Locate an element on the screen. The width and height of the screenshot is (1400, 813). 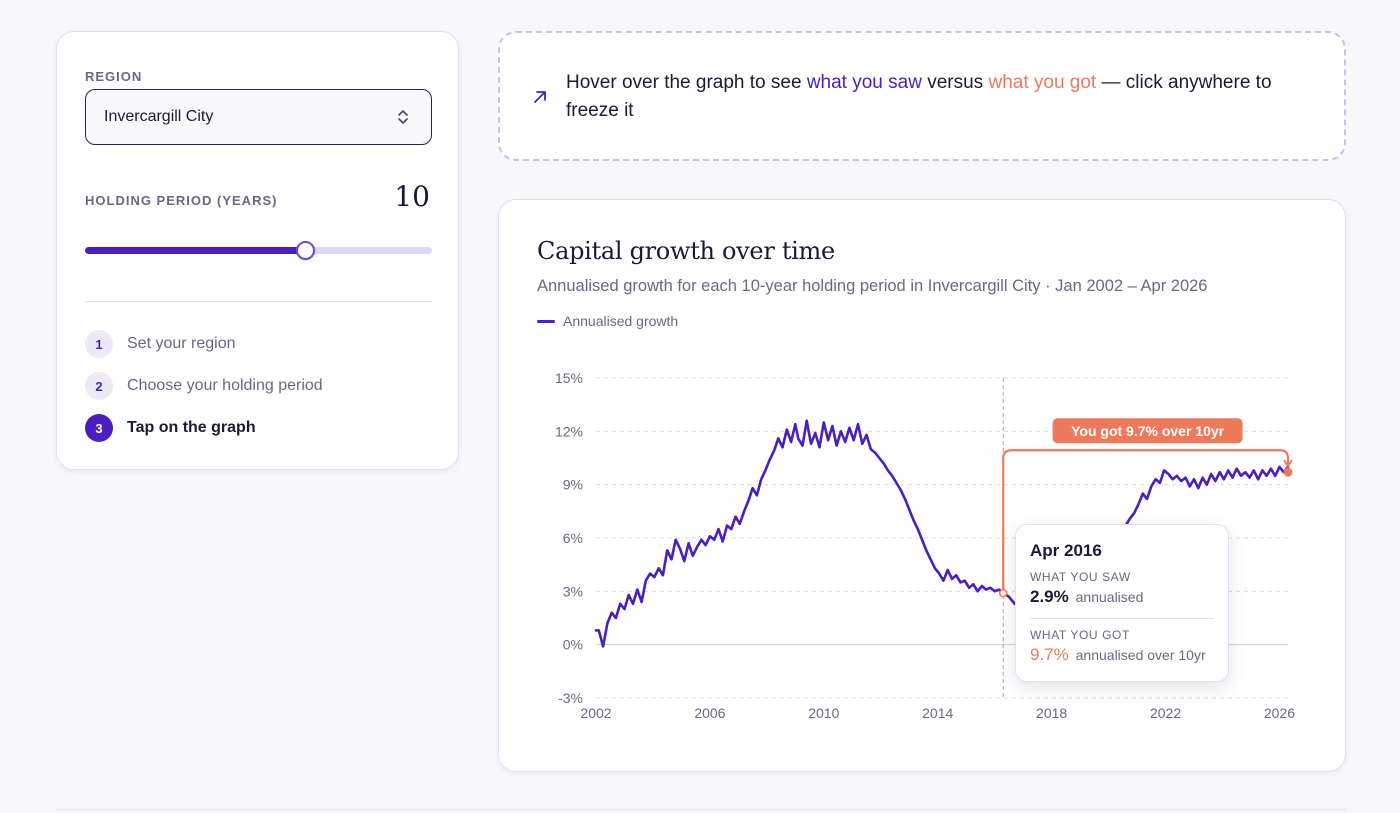
footer-divider is located at coordinates (701, 809).